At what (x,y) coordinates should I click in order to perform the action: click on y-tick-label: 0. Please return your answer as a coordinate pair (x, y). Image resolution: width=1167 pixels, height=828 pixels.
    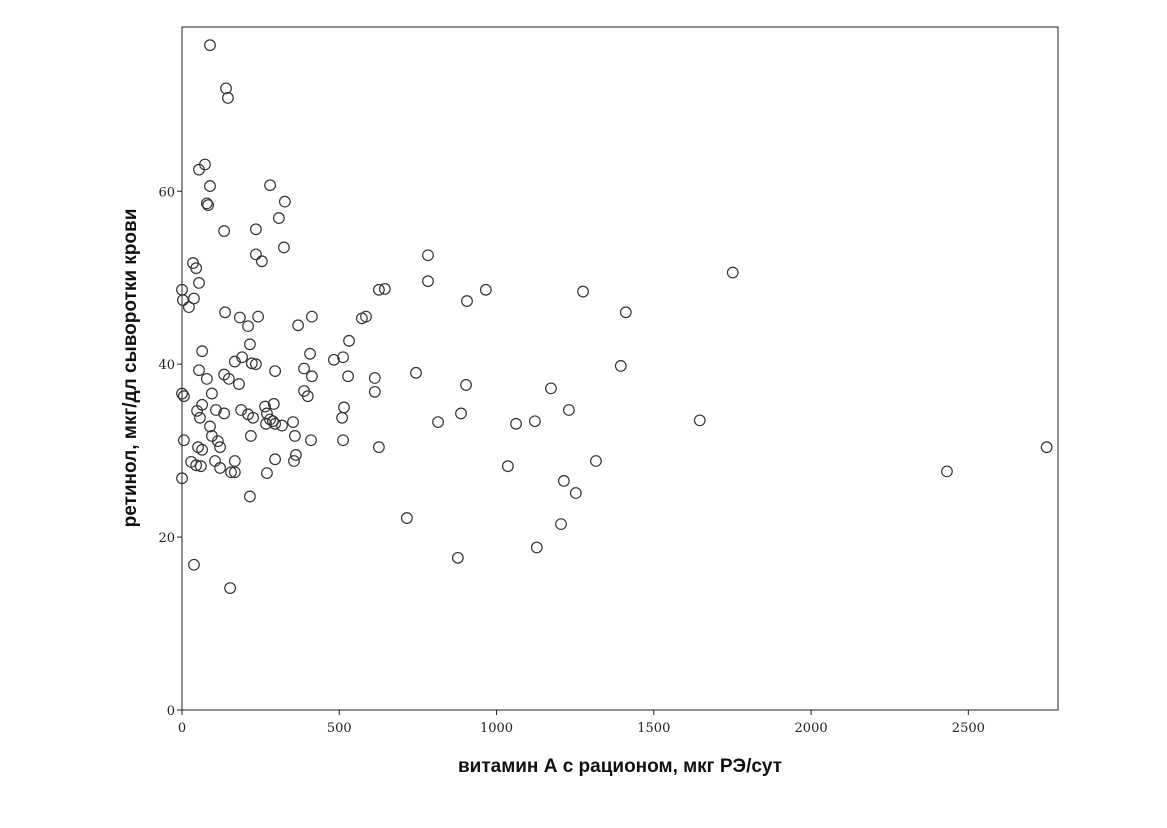
    Looking at the image, I should click on (171, 711).